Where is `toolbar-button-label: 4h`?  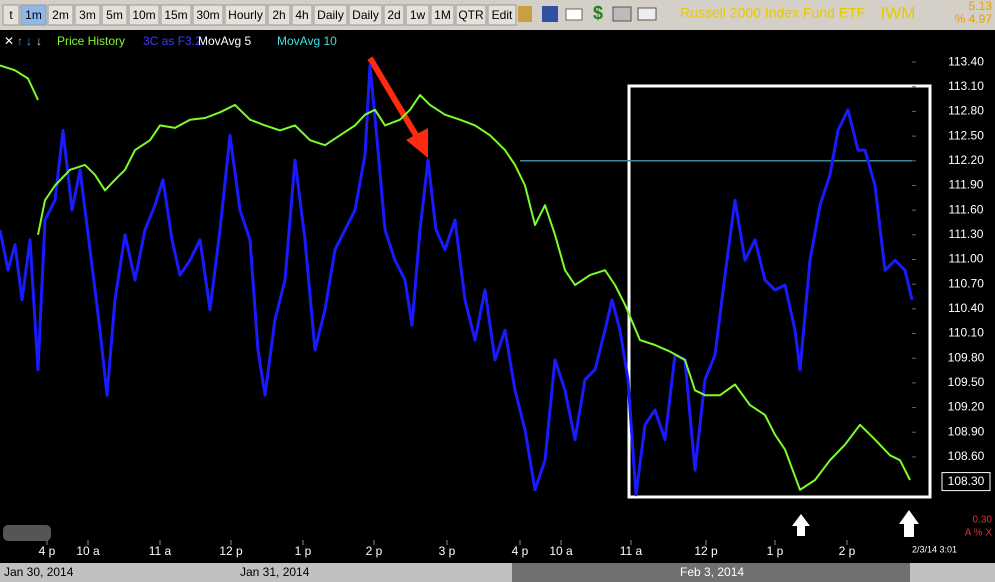 toolbar-button-label: 4h is located at coordinates (301, 15).